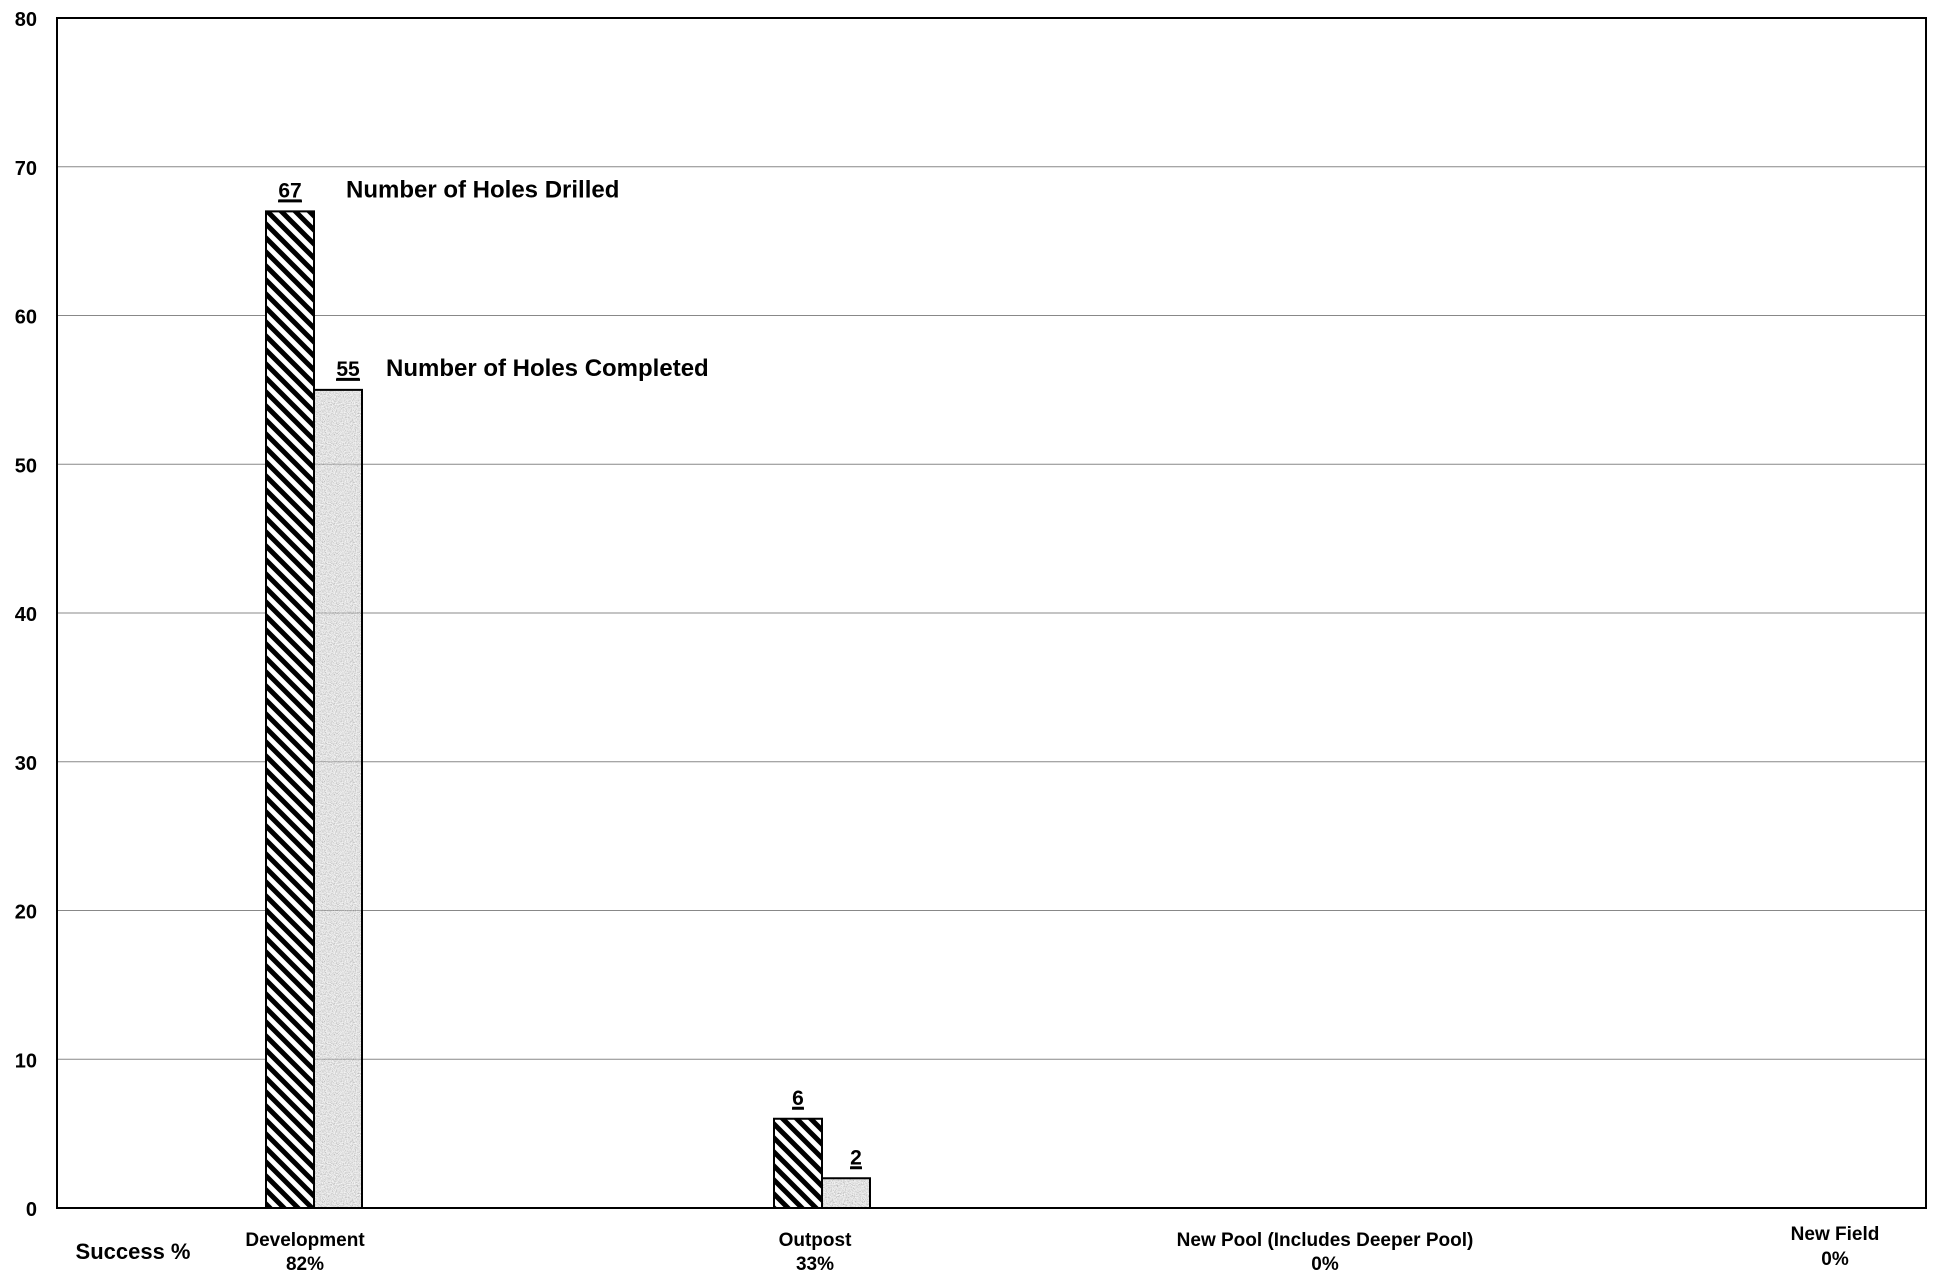 The image size is (1933, 1287). I want to click on data-label: 67, so click(289, 190).